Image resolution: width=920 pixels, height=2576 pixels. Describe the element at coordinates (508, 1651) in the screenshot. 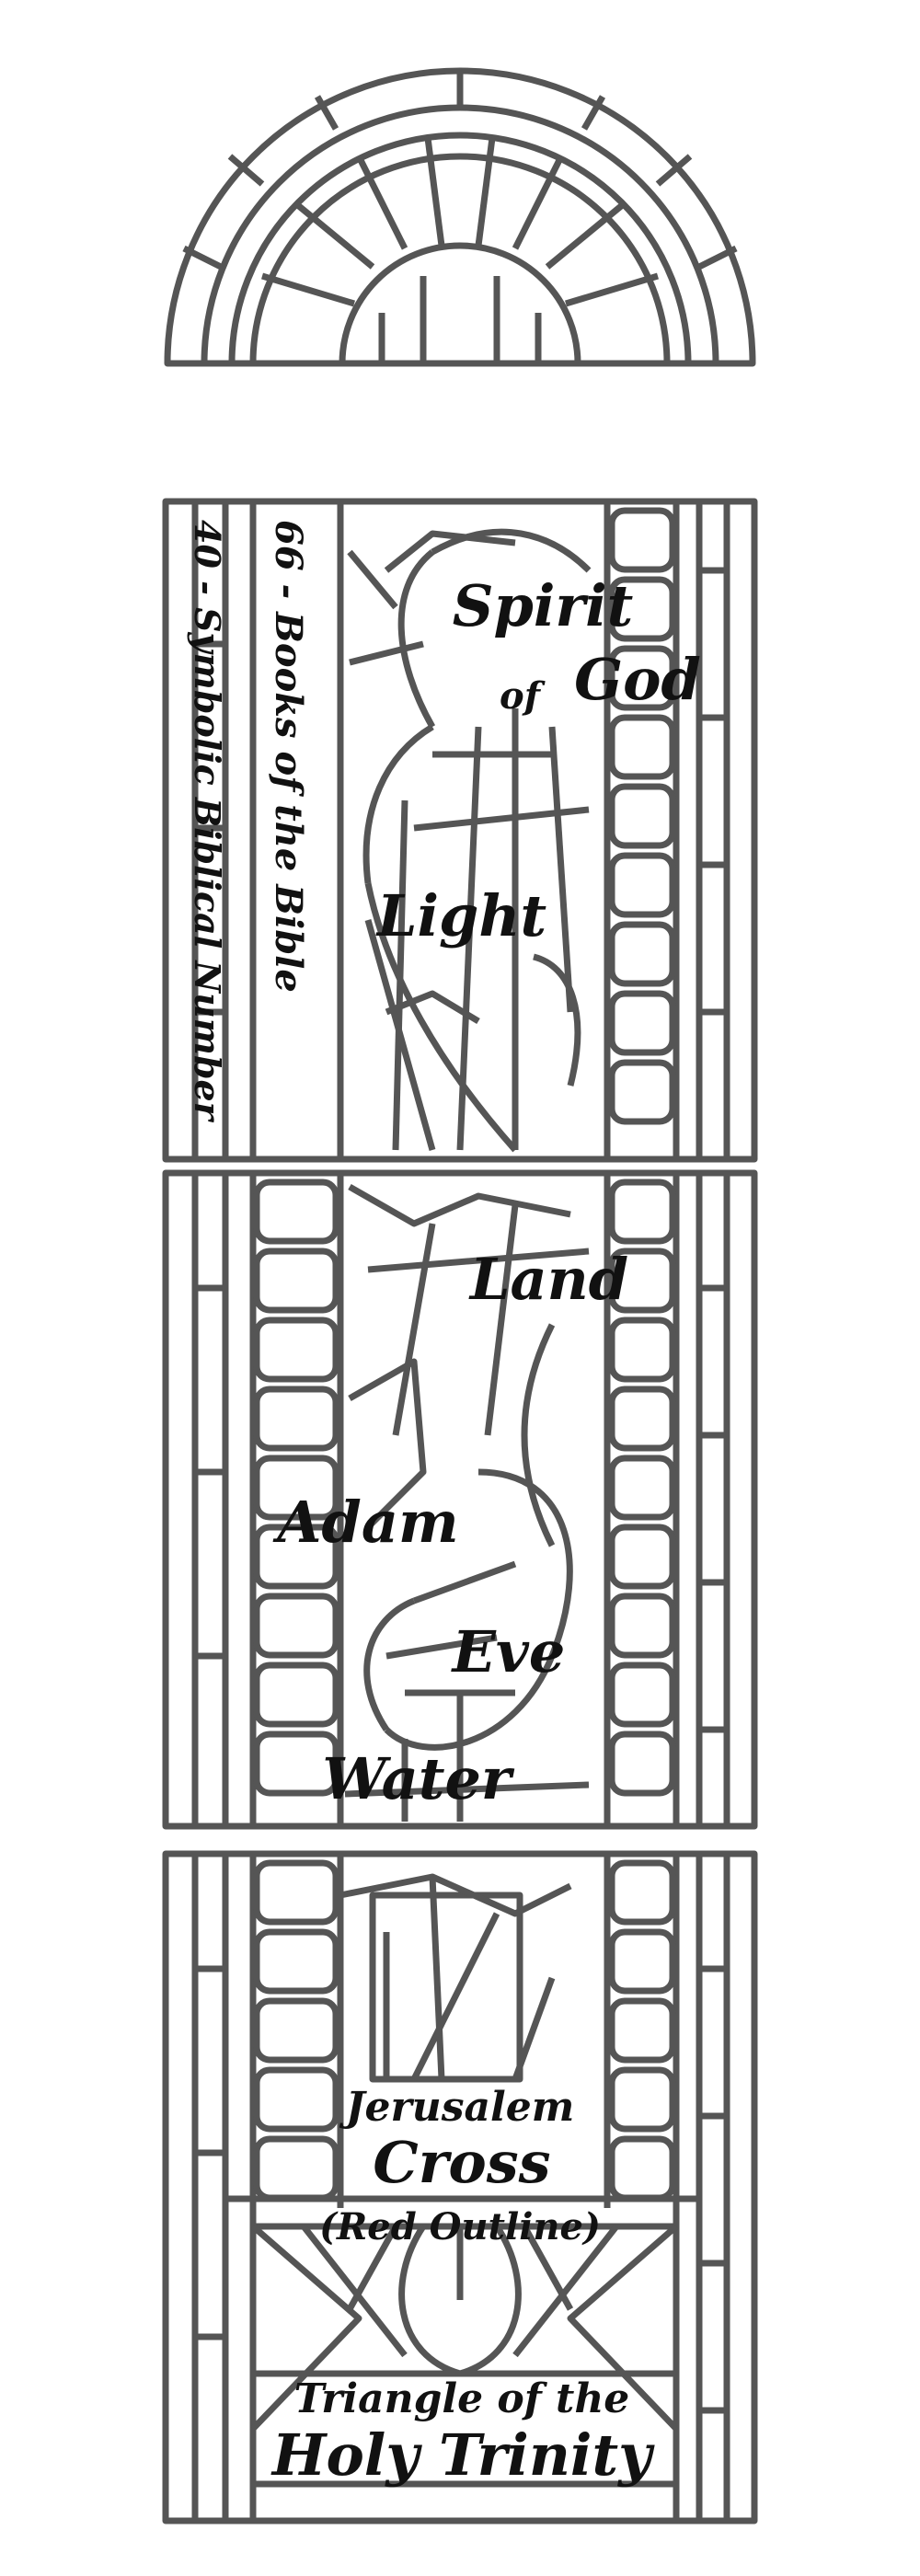

I see `label-eve: Eve` at that location.